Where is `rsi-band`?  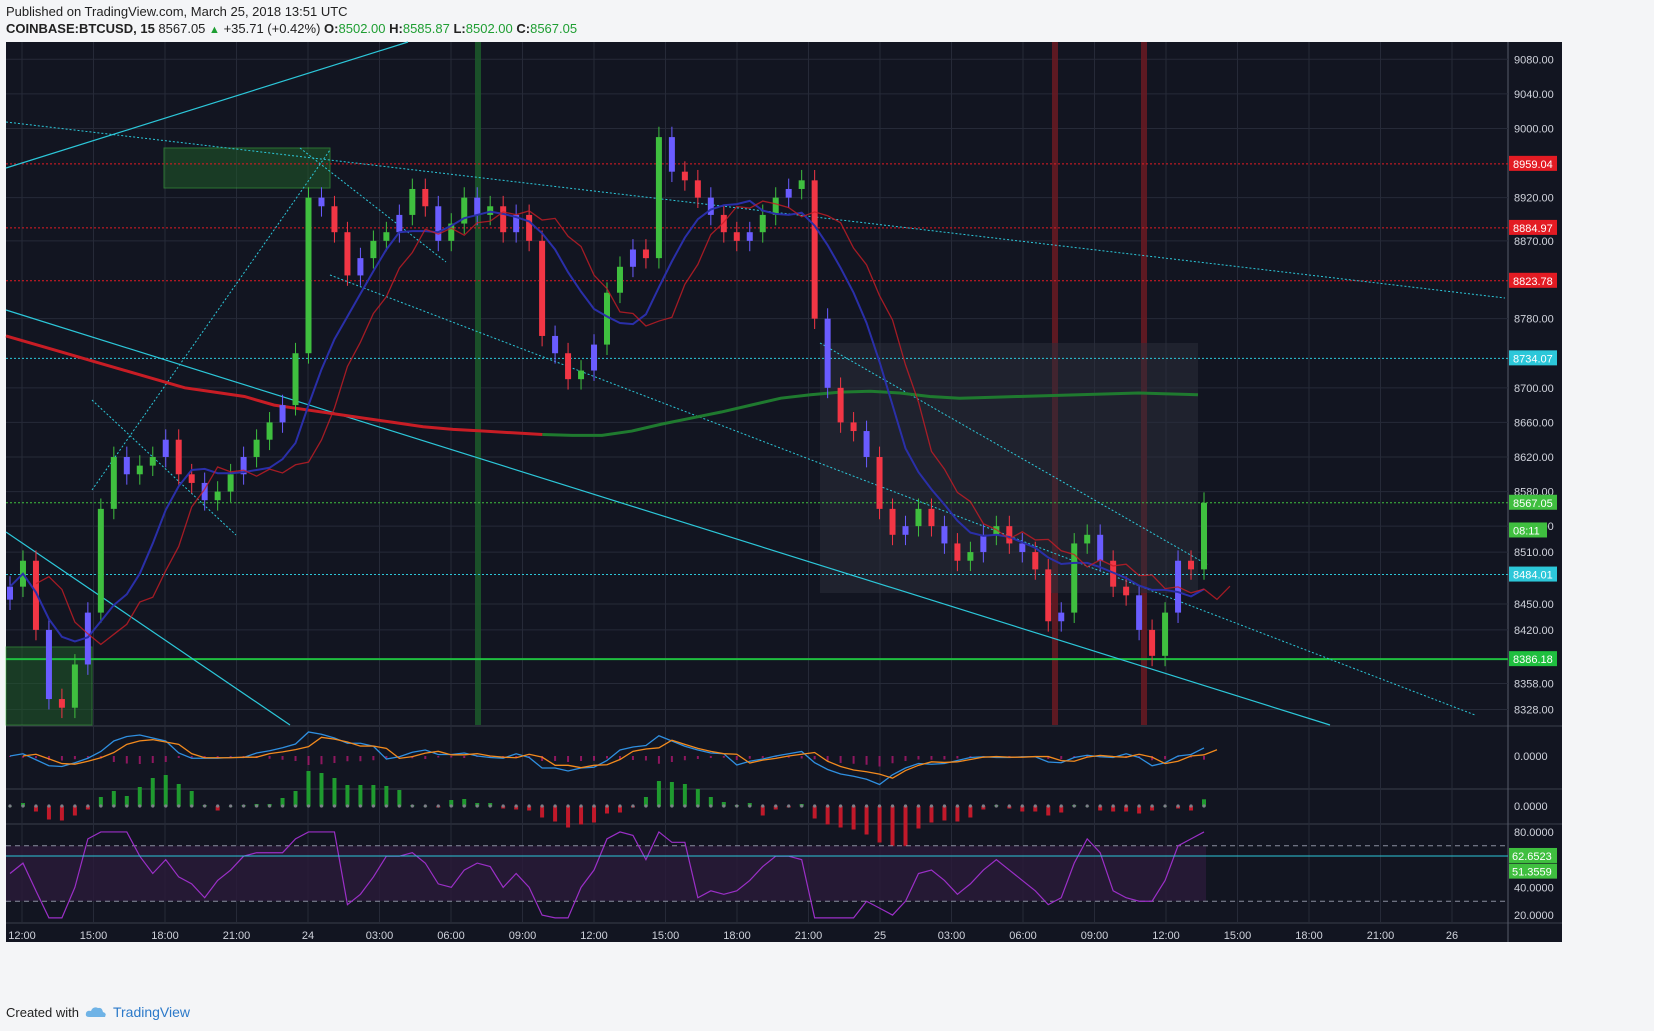
rsi-band is located at coordinates (606, 873).